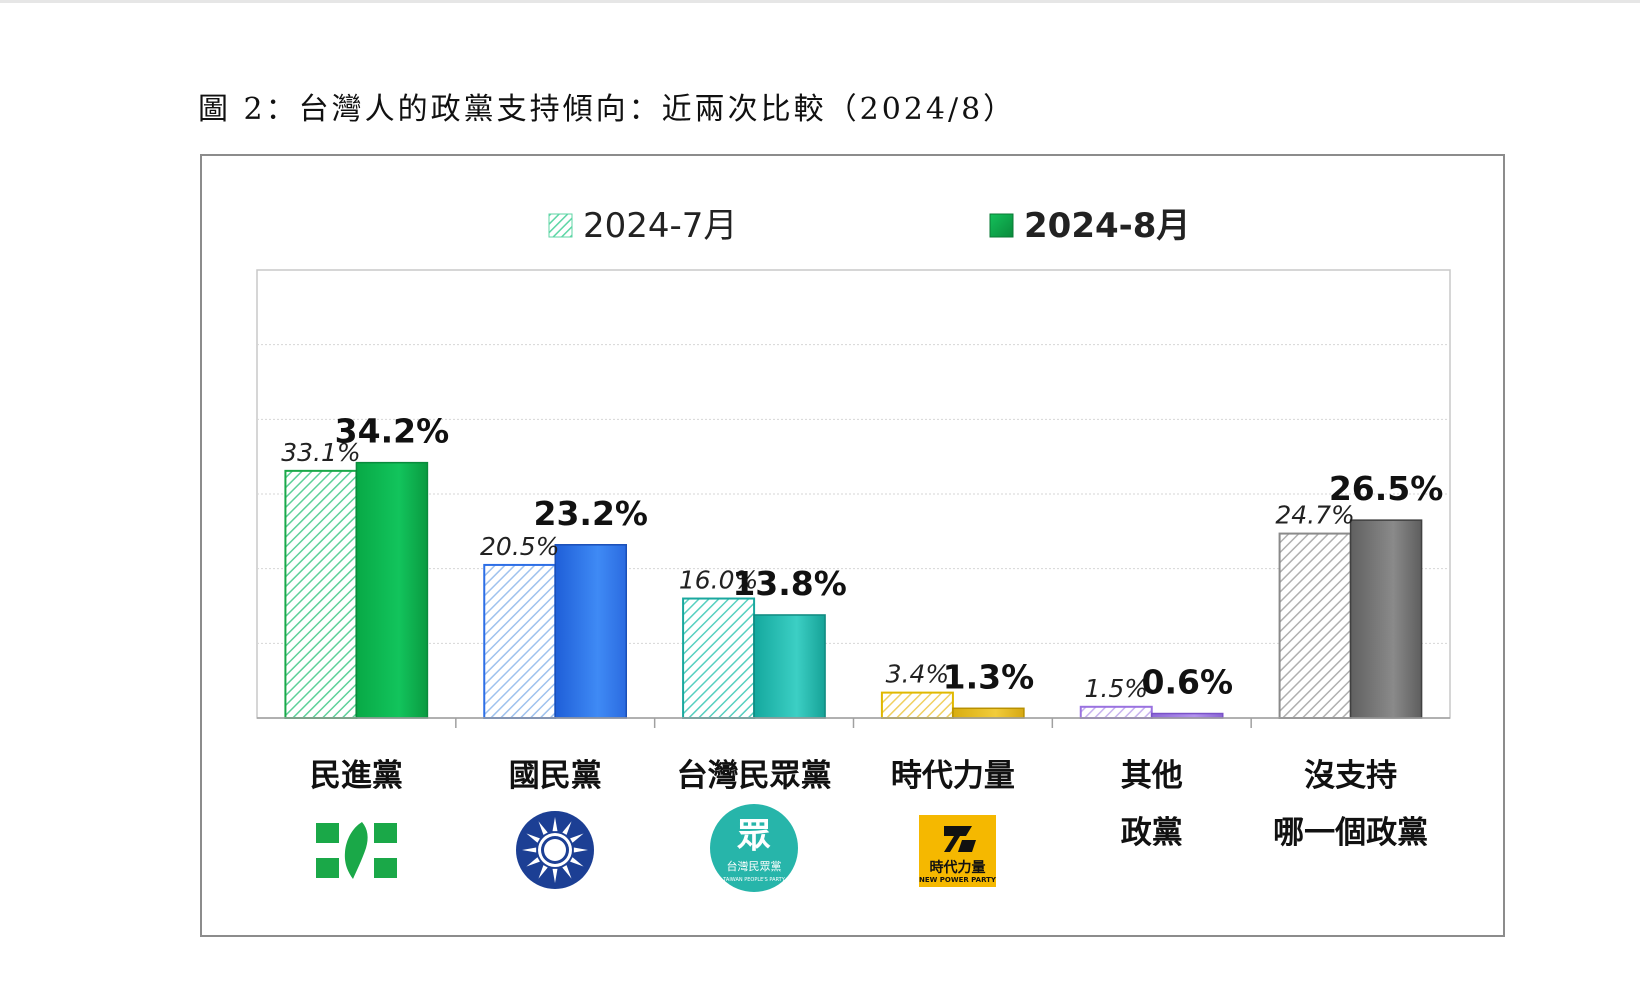 The image size is (1640, 997). Describe the element at coordinates (820, 1) in the screenshot. I see `top-rule` at that location.